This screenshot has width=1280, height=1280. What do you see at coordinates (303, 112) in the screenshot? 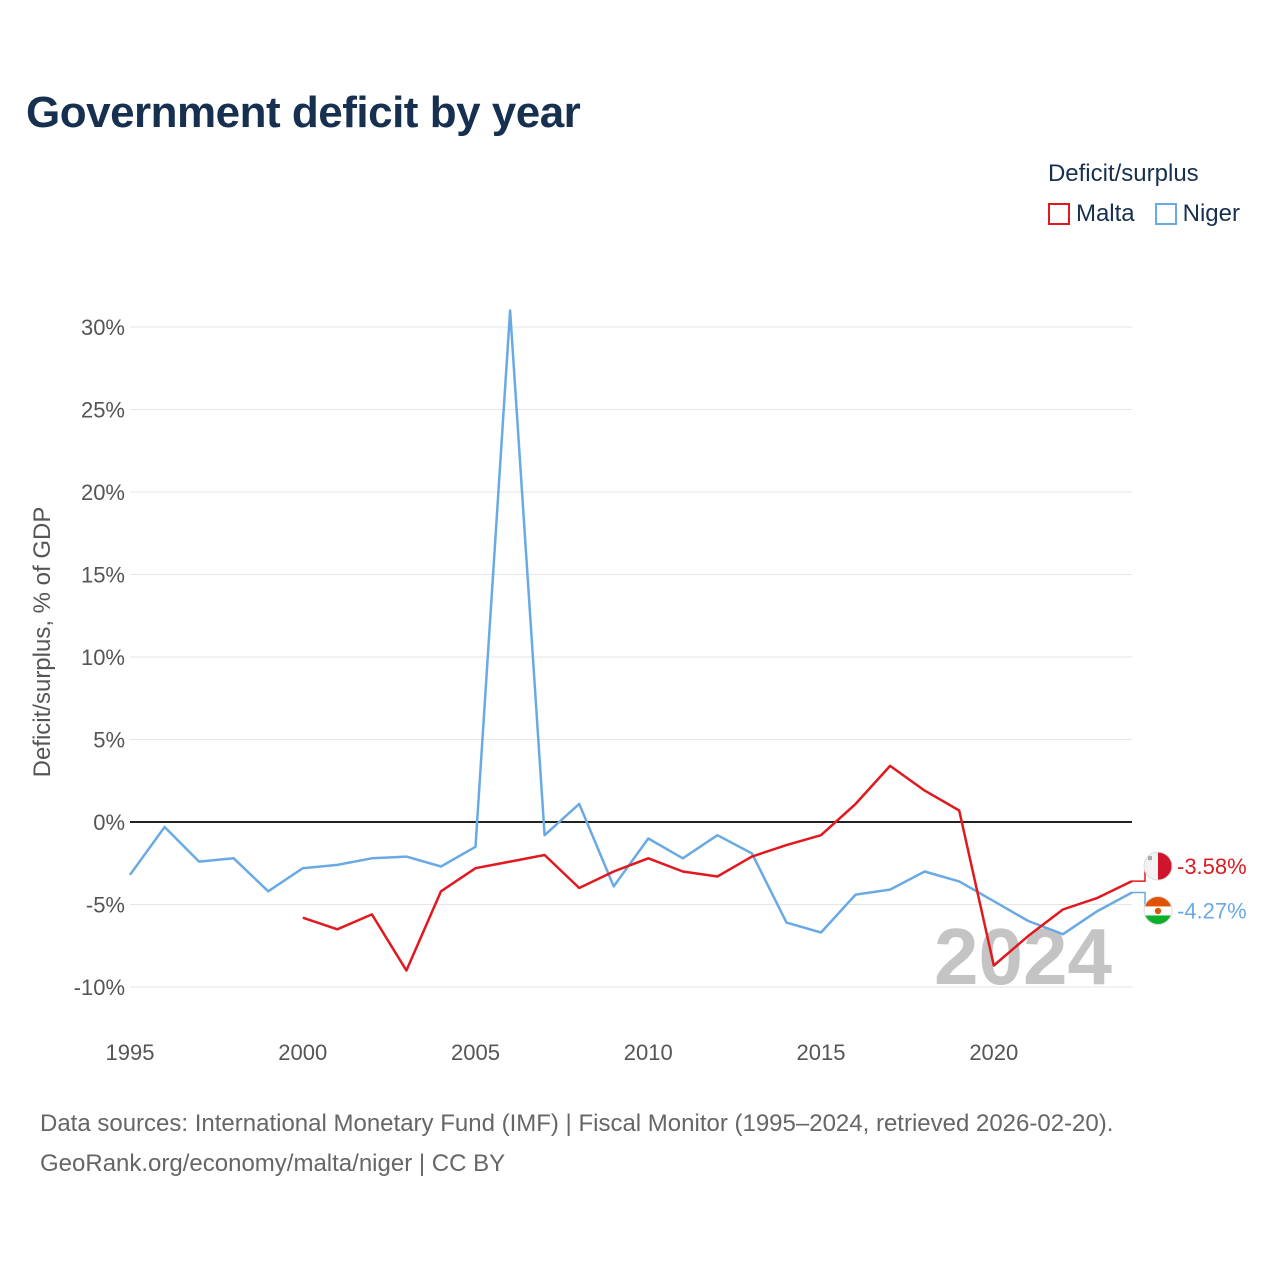
I see `chart-title: Government deficit by year` at bounding box center [303, 112].